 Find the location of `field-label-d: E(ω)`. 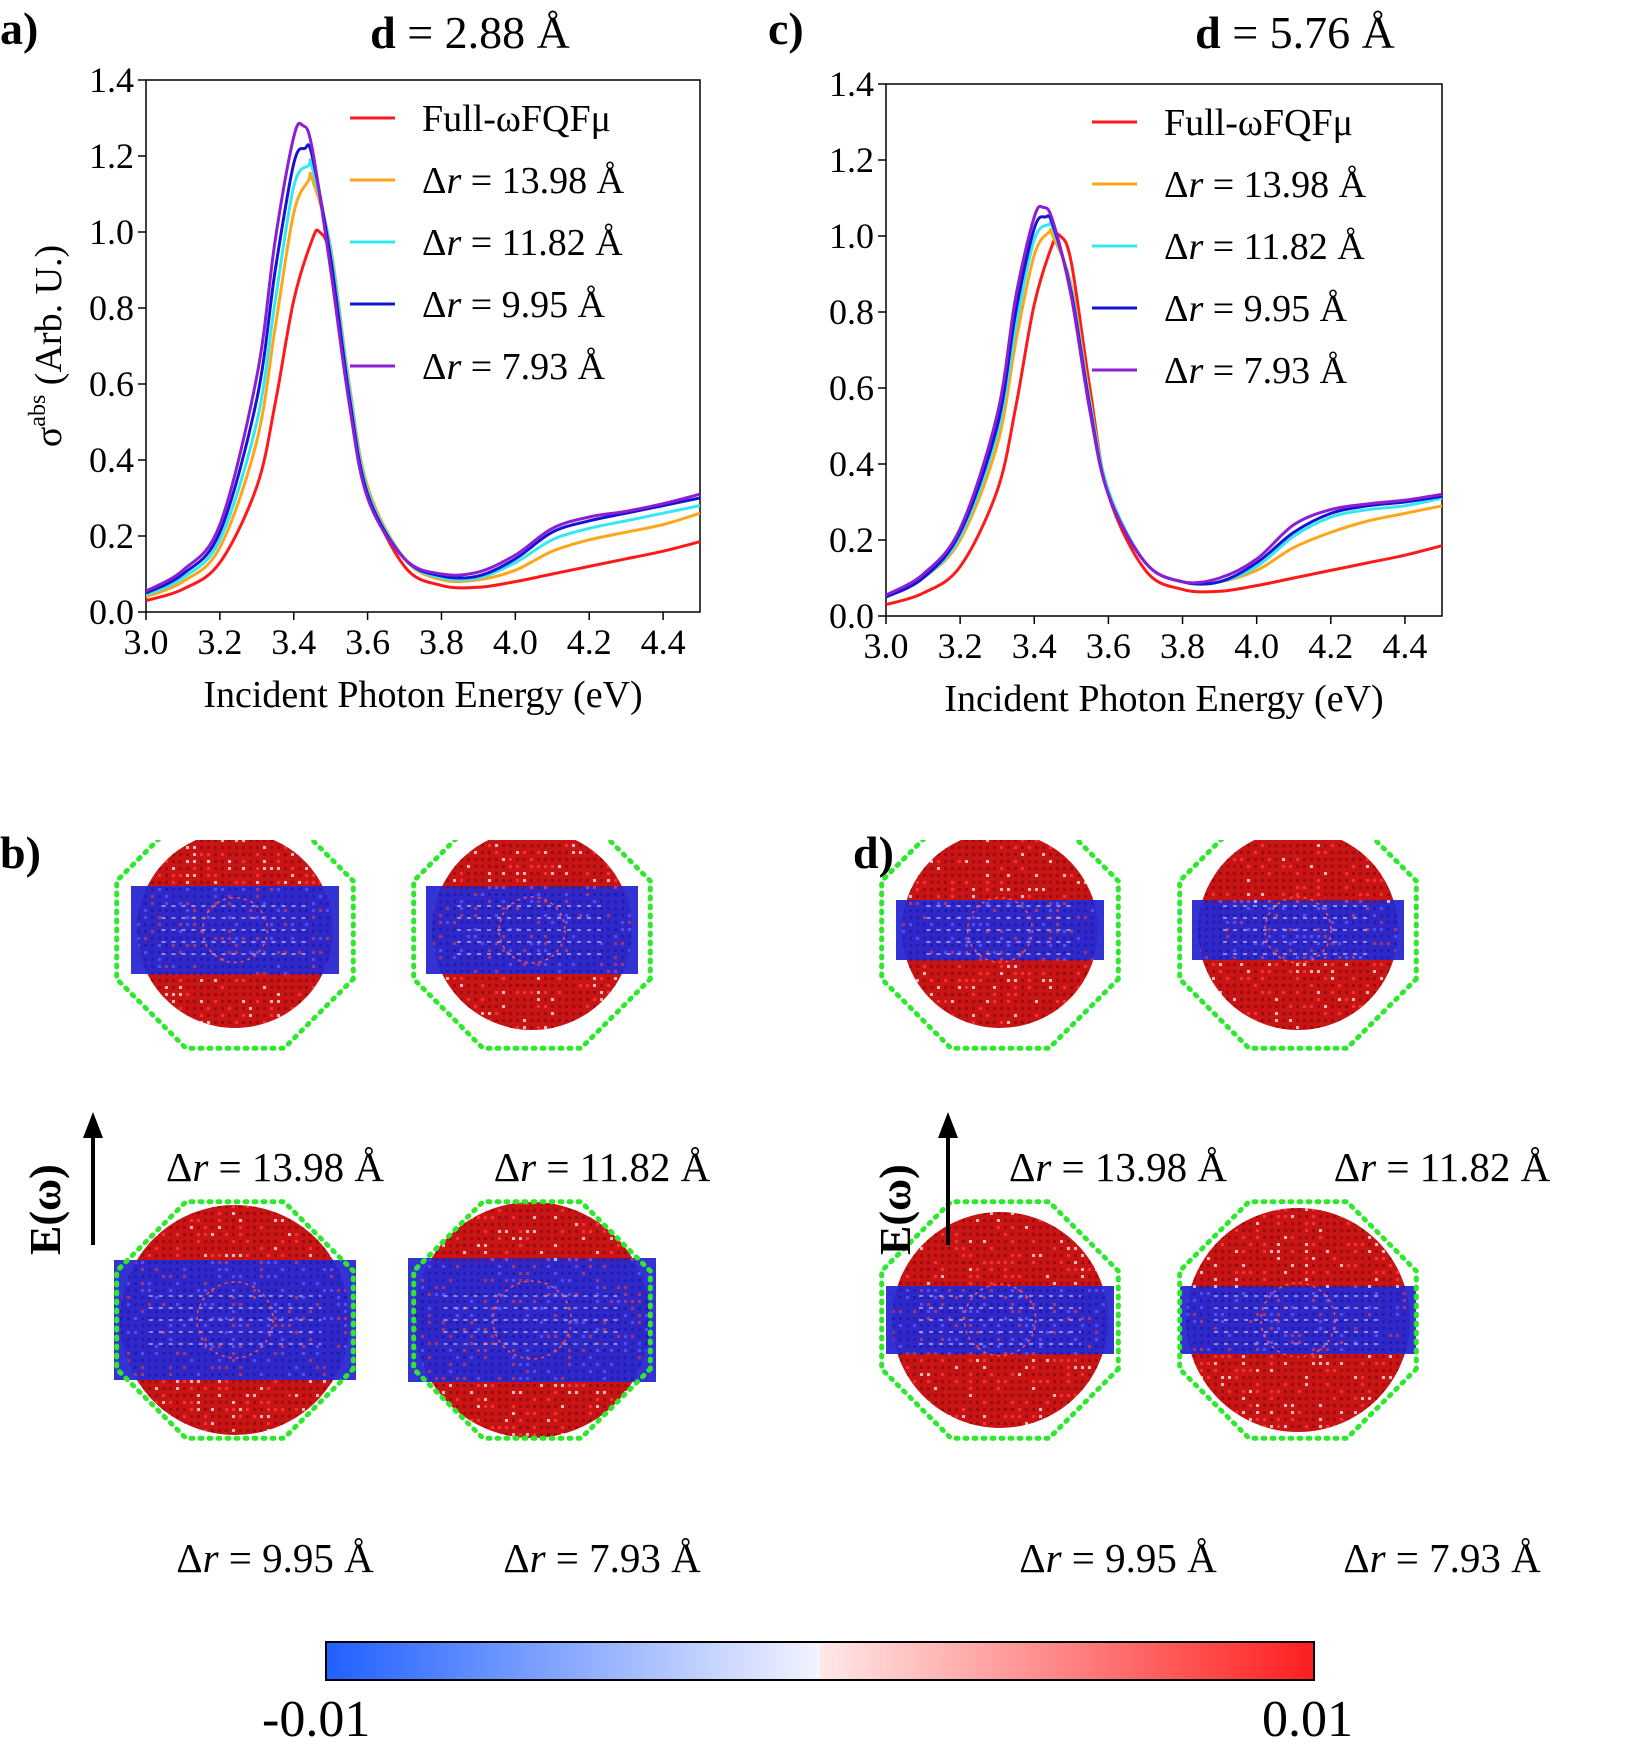

field-label-d: E(ω) is located at coordinates (895, 1209).